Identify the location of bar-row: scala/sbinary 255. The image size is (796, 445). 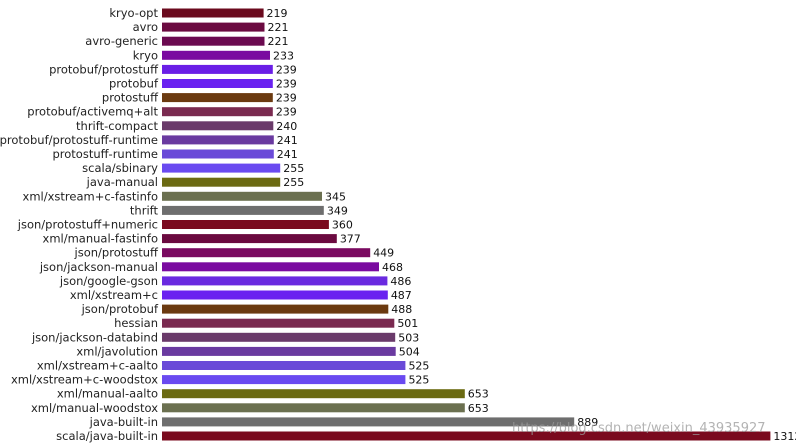
(193, 168).